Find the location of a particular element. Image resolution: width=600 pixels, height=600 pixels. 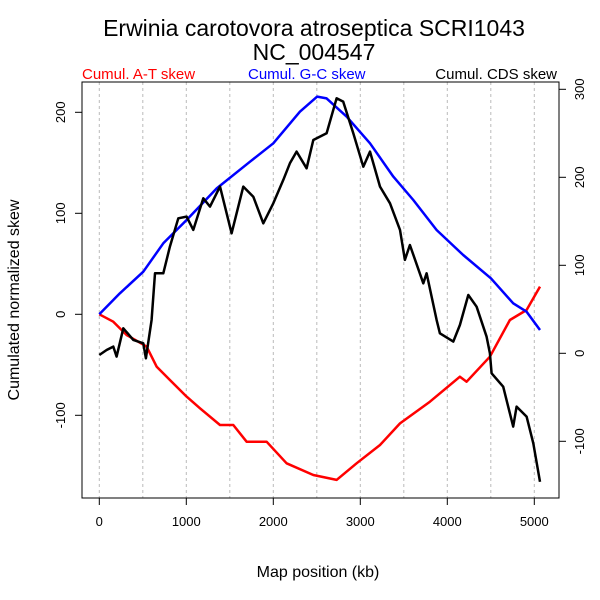

y-tick-label: -100 is located at coordinates (60, 415).